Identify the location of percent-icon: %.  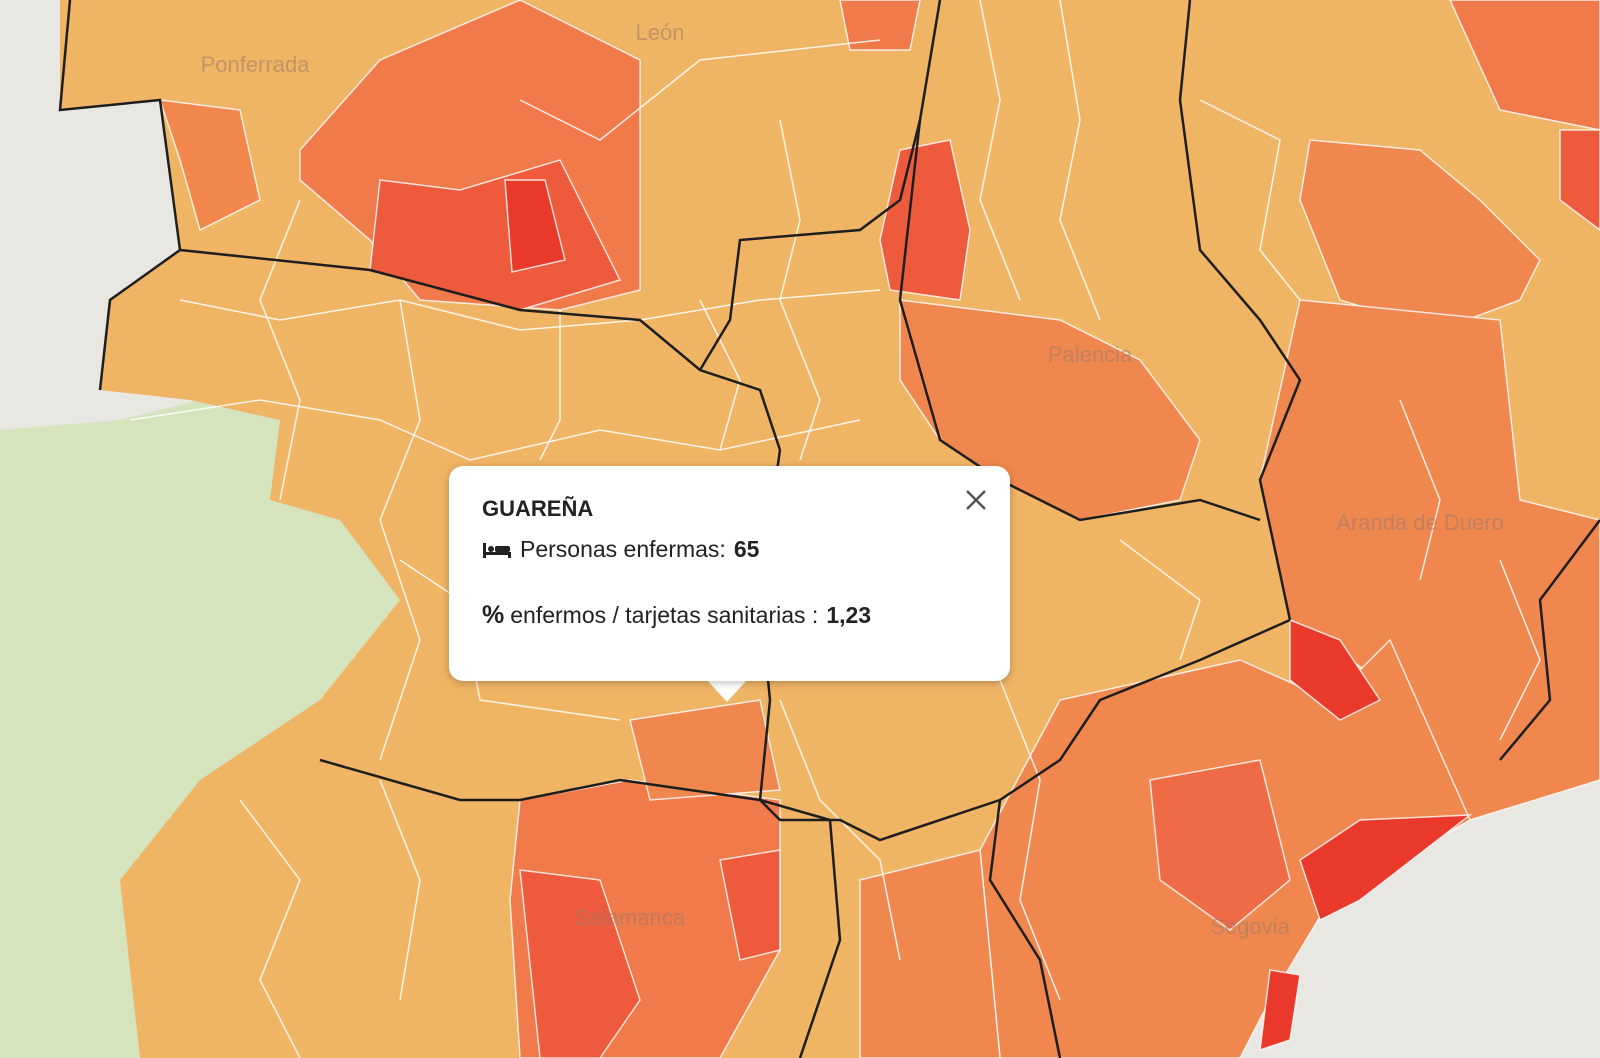
(493, 615).